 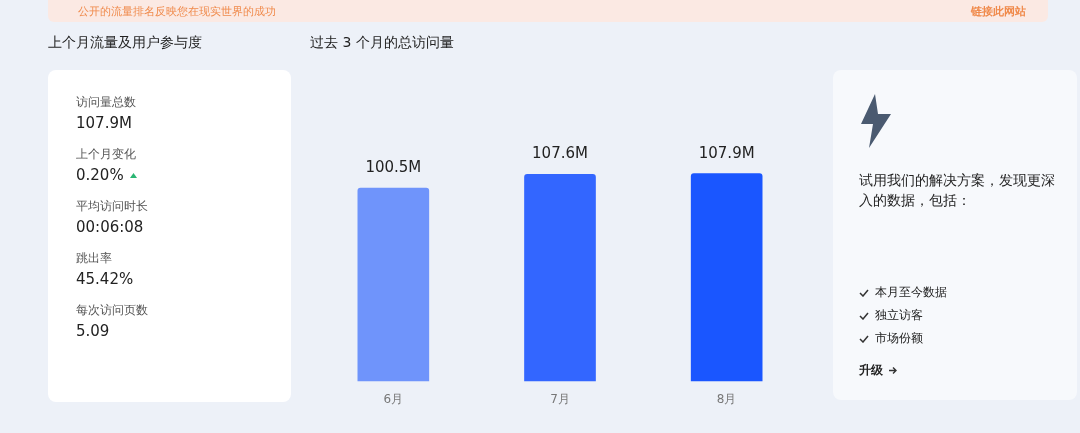 What do you see at coordinates (110, 227) in the screenshot?
I see `text: 00:06:08` at bounding box center [110, 227].